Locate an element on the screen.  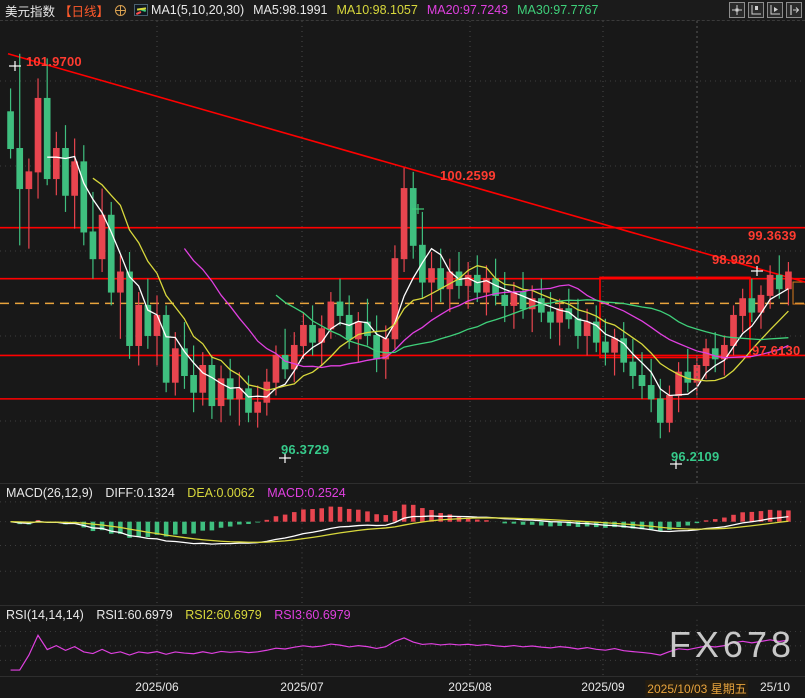
rsi-config-label: RSI(14,14,14) is located at coordinates (45, 615).